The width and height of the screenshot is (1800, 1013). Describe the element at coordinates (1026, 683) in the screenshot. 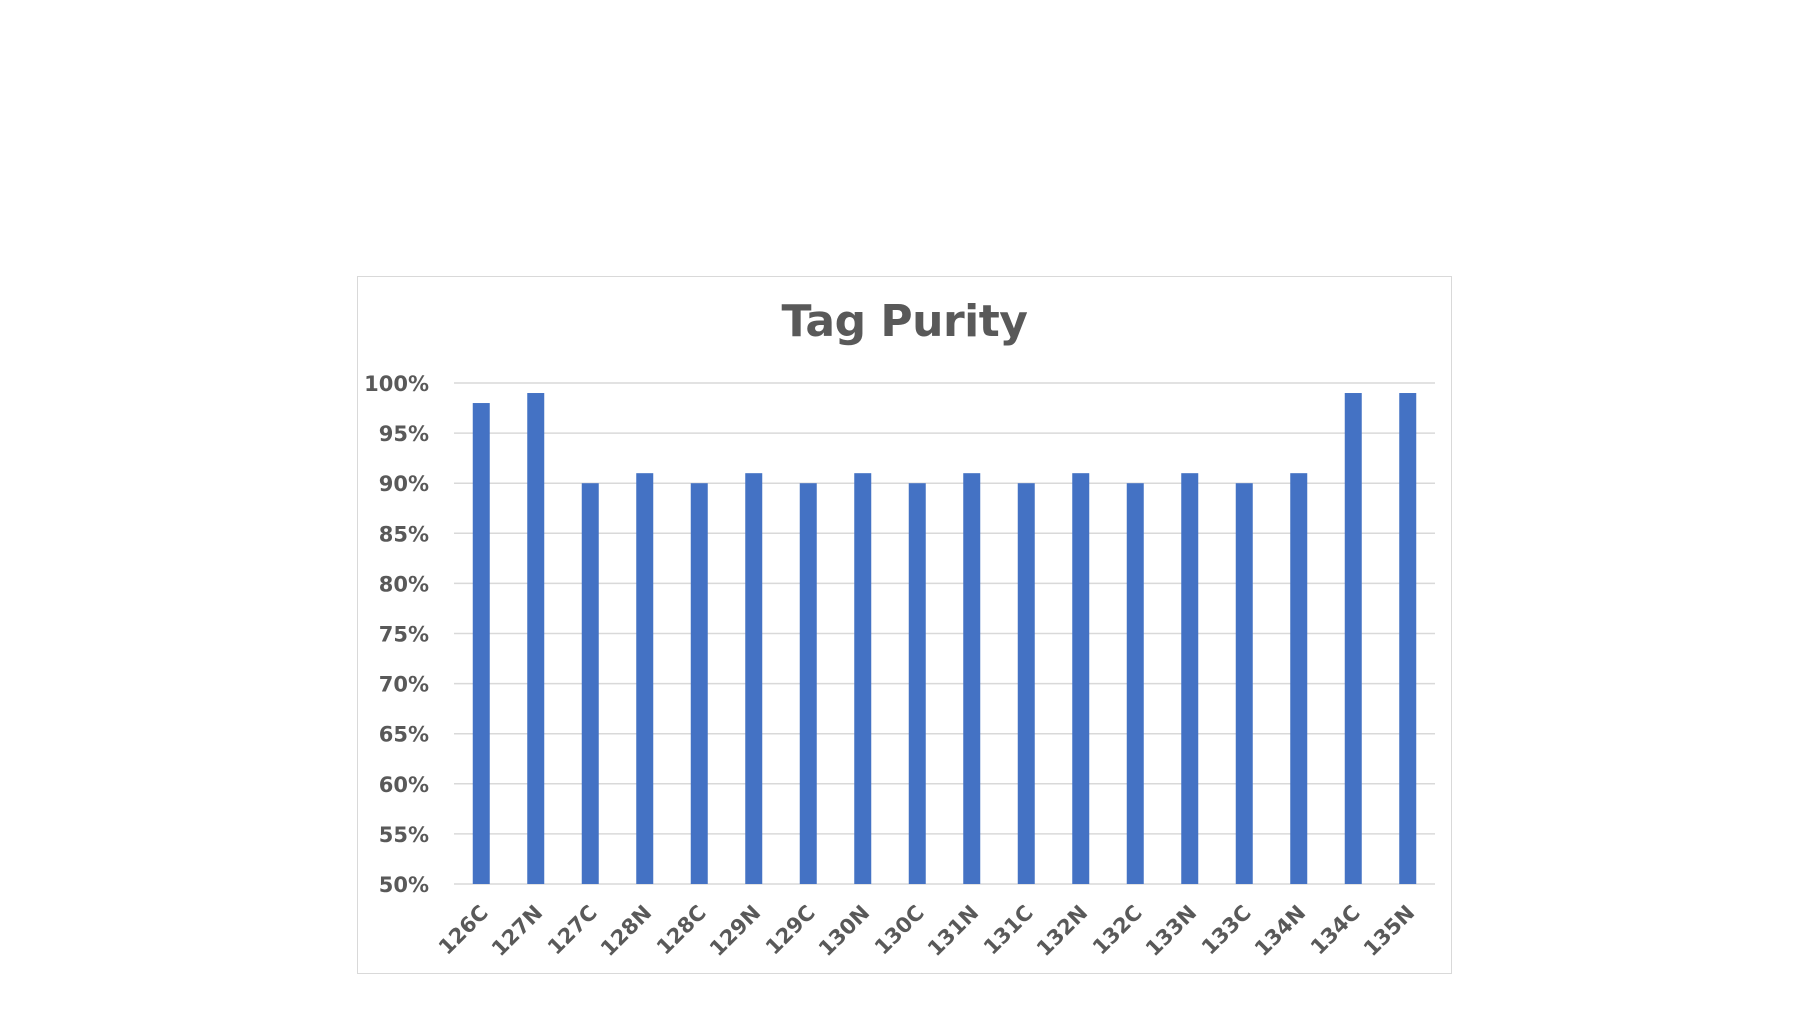

I see `bar-131C` at that location.